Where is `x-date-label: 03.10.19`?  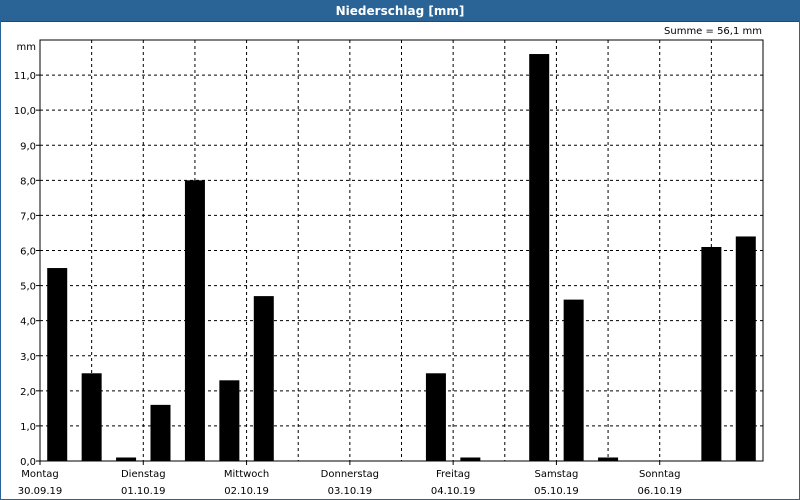 x-date-label: 03.10.19 is located at coordinates (350, 491).